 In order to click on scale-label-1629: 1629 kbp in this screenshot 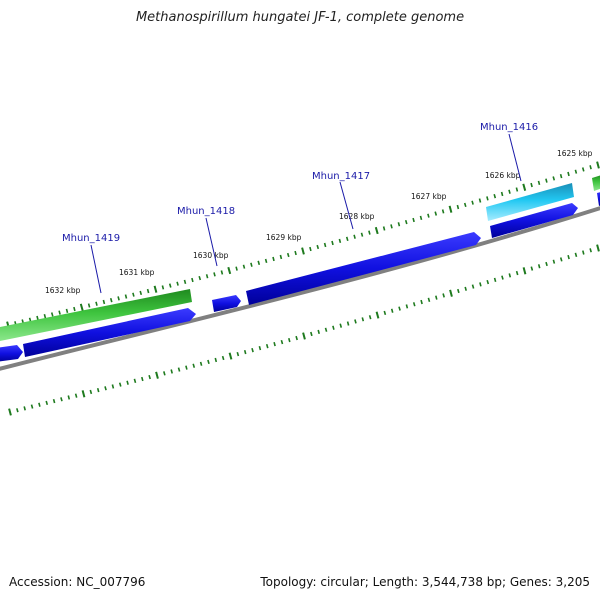, I will do `click(284, 237)`.